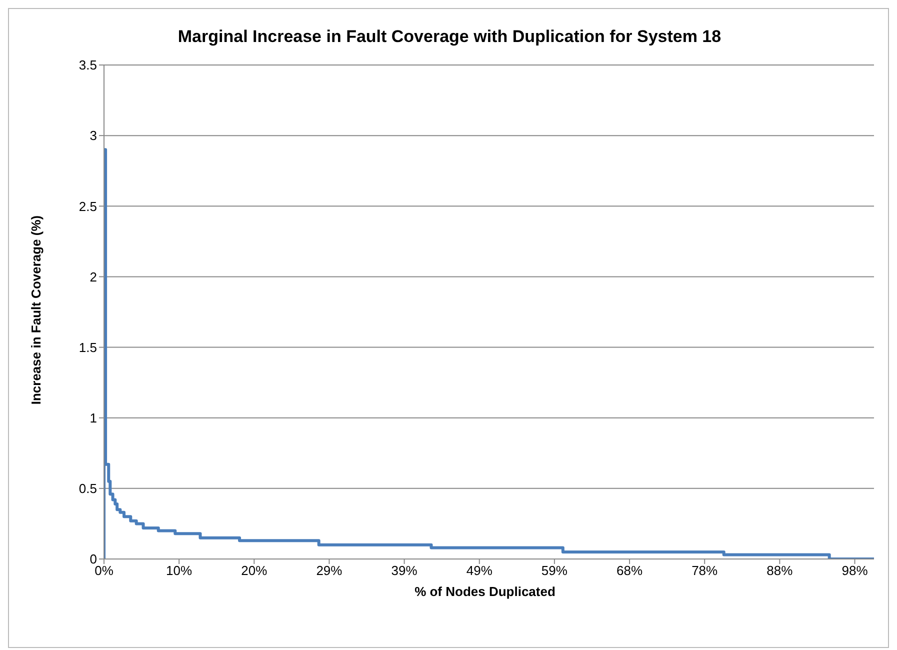  Describe the element at coordinates (93, 559) in the screenshot. I see `y-tick-label: 0` at that location.